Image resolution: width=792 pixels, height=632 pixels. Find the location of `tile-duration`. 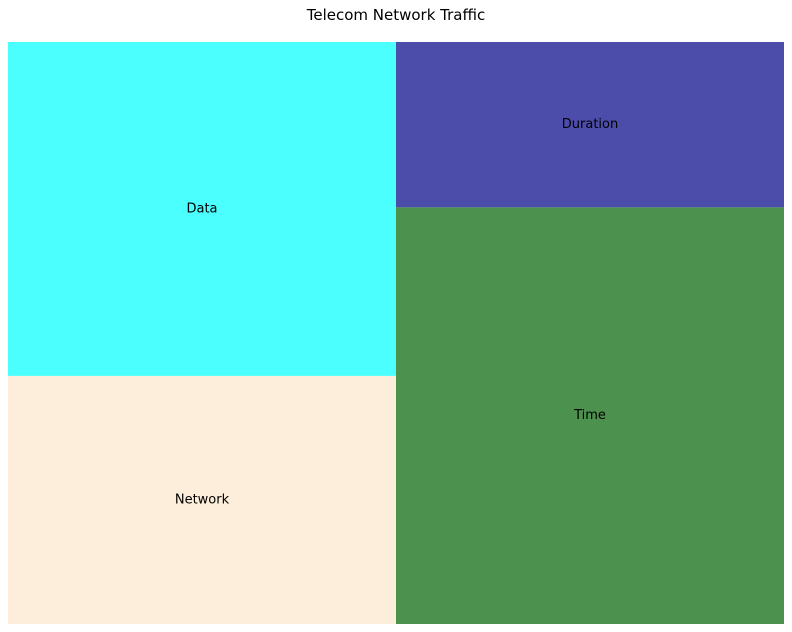

tile-duration is located at coordinates (590, 125).